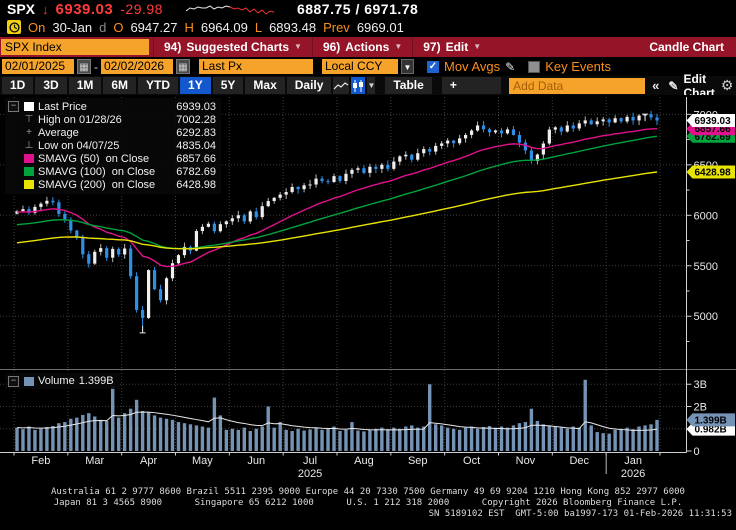 The width and height of the screenshot is (736, 530). Describe the element at coordinates (118, 27) in the screenshot. I see `open-label: O` at that location.